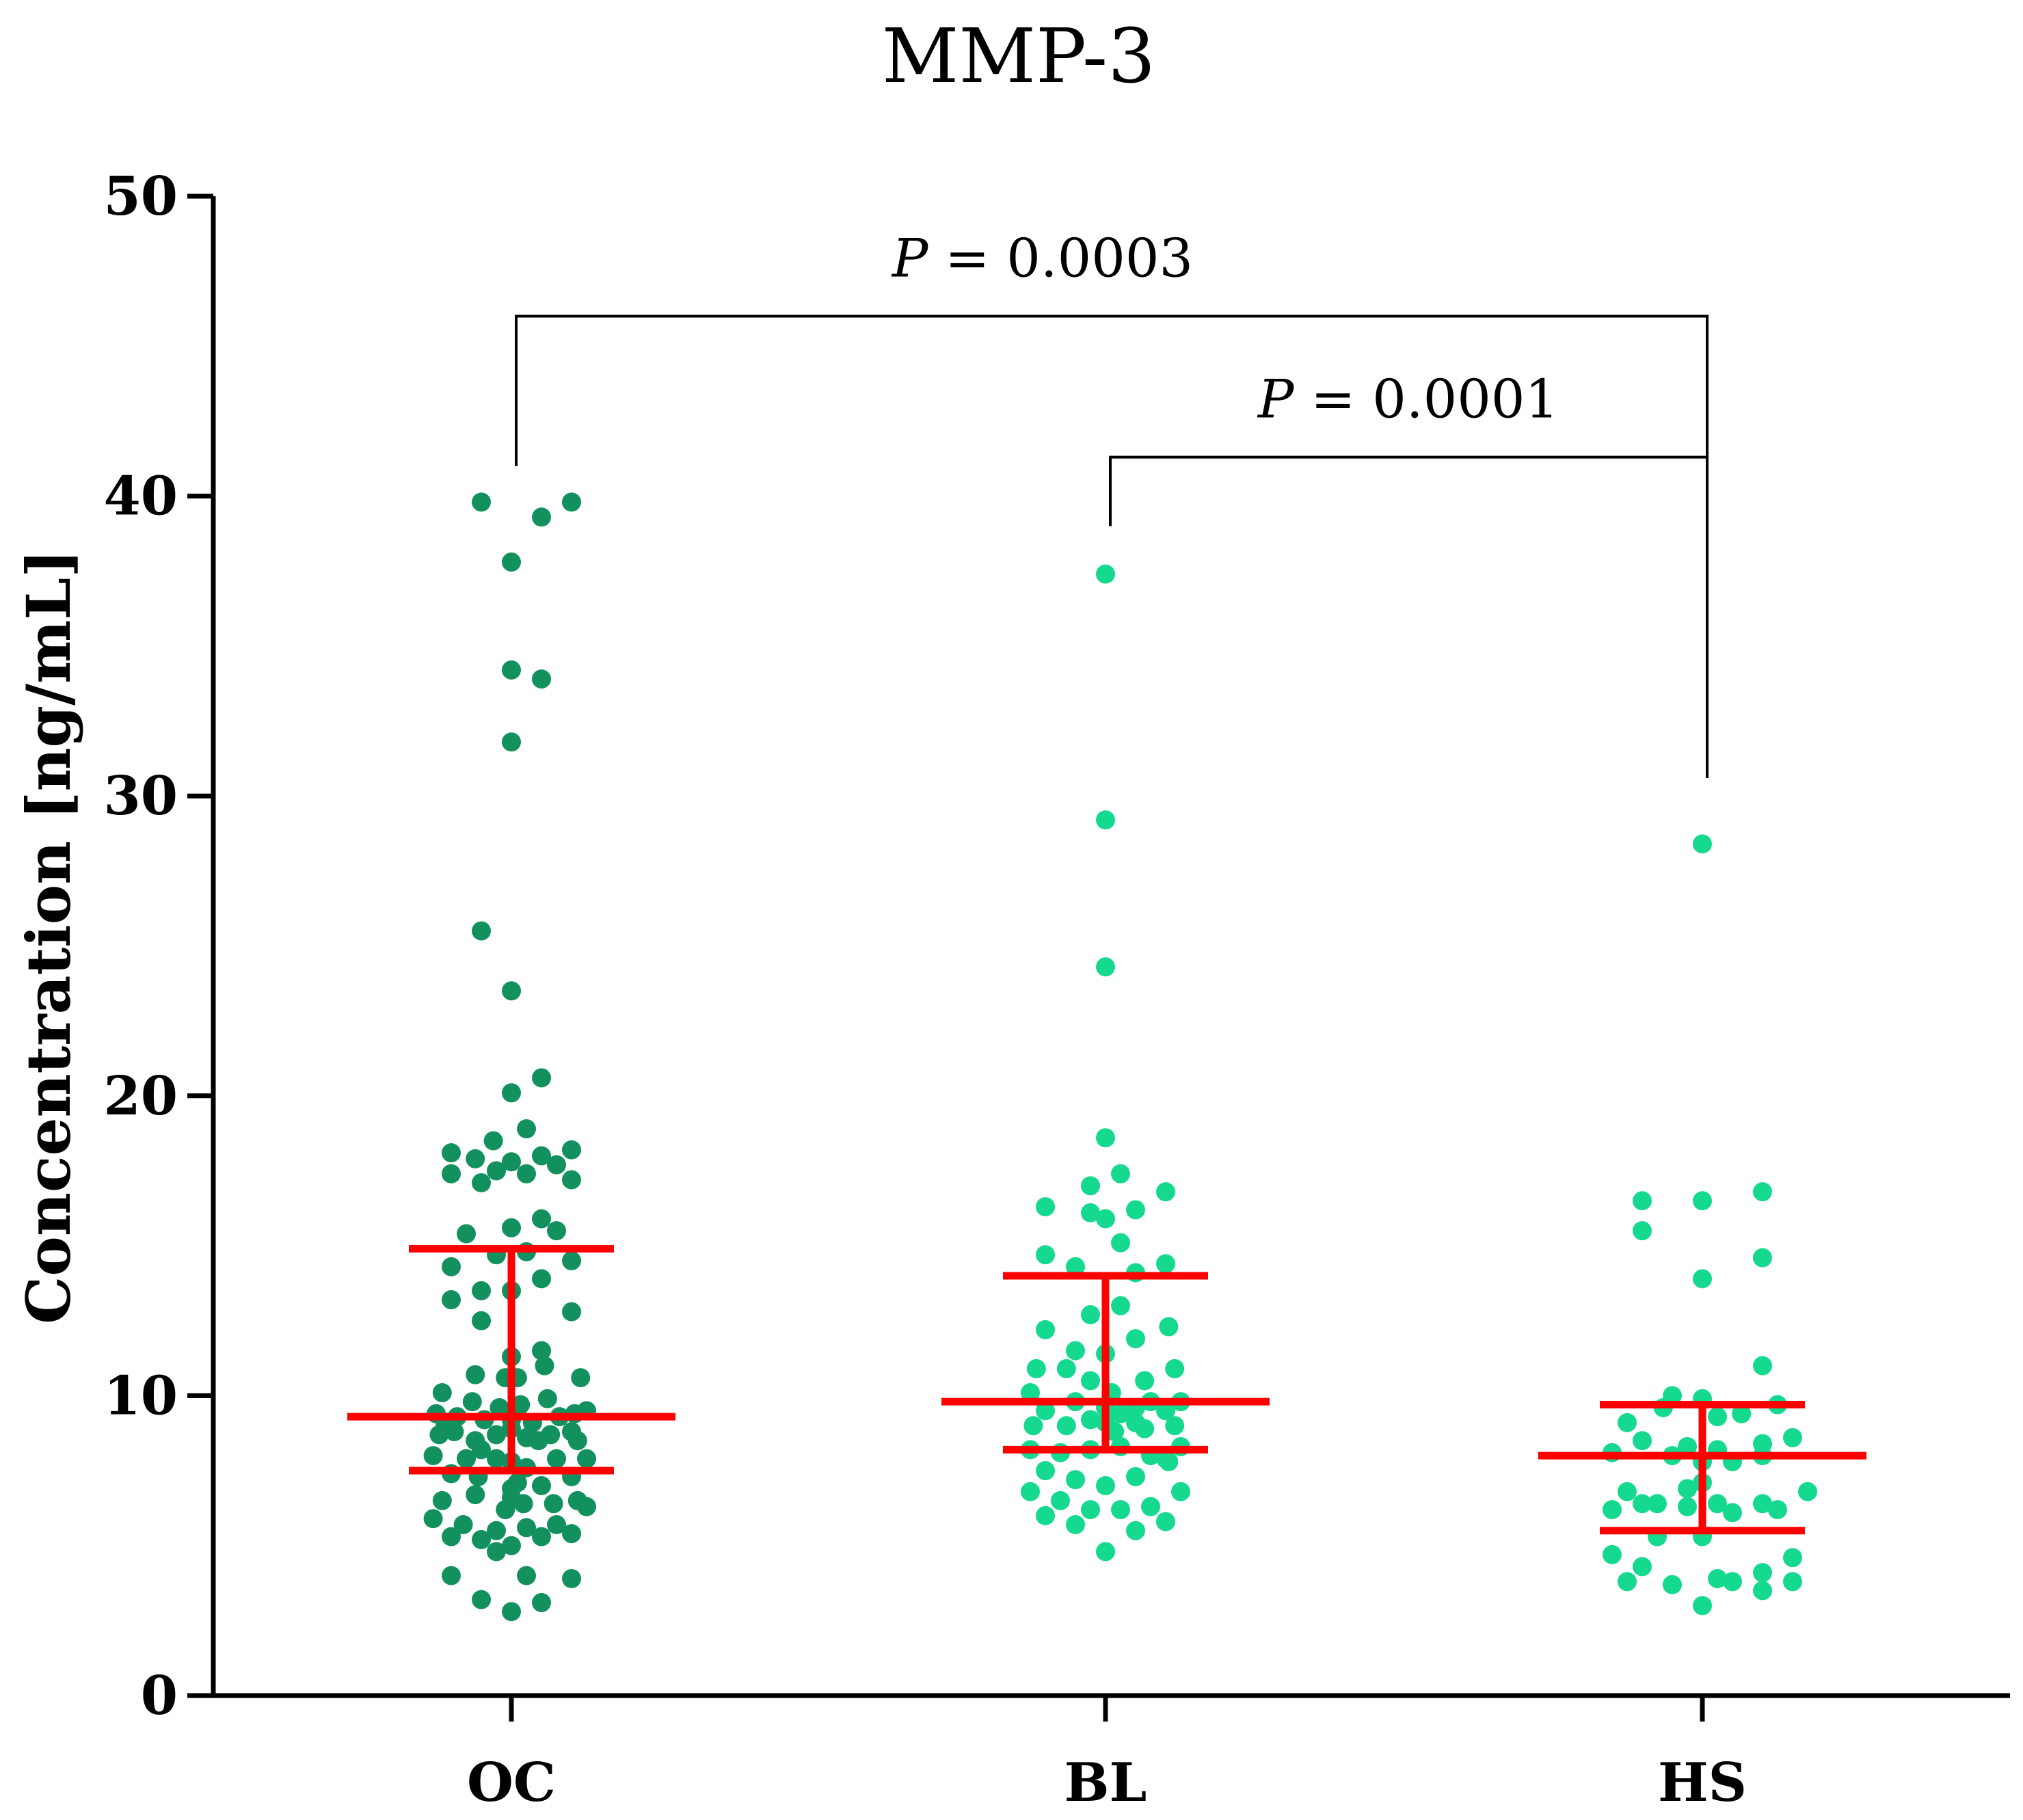 This screenshot has width=2023, height=1820. What do you see at coordinates (48, 936) in the screenshot?
I see `y-axis-label: Concentration [ng/mL]` at bounding box center [48, 936].